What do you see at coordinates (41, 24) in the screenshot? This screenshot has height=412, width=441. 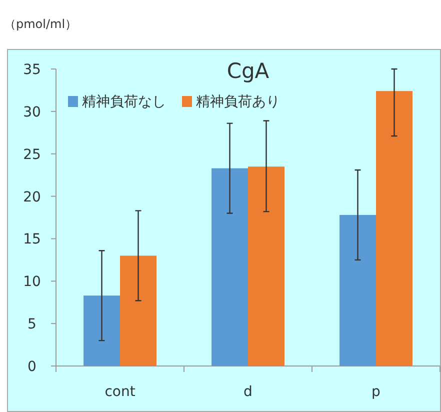 I see `ylabel: （pmol/ml）` at bounding box center [41, 24].